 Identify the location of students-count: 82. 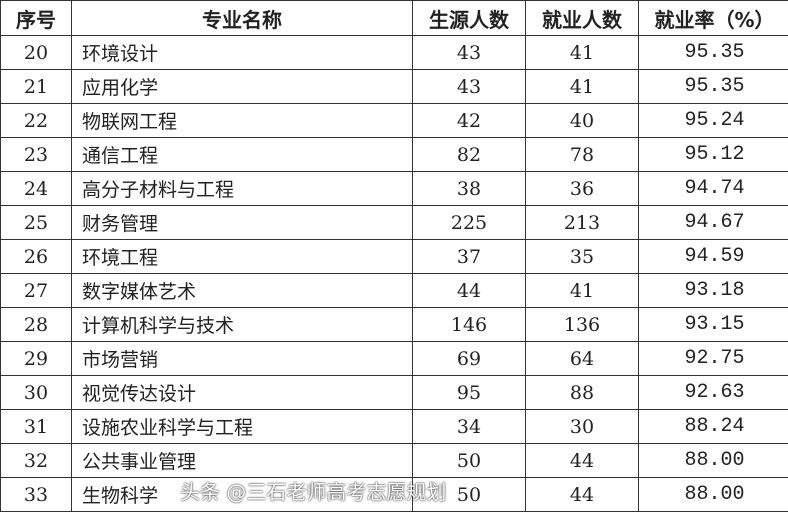
(469, 154).